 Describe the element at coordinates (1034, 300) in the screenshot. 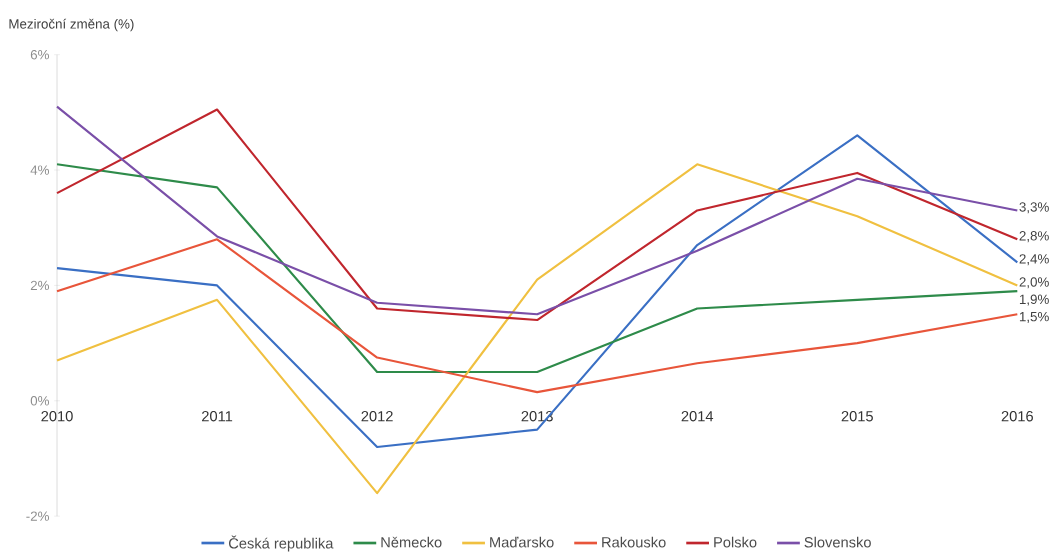

I see `data-label: 1,9%` at that location.